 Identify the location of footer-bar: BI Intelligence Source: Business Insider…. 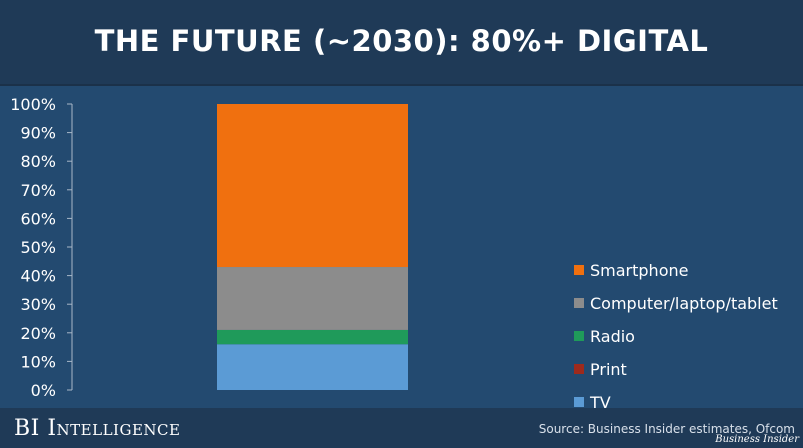
(401, 428).